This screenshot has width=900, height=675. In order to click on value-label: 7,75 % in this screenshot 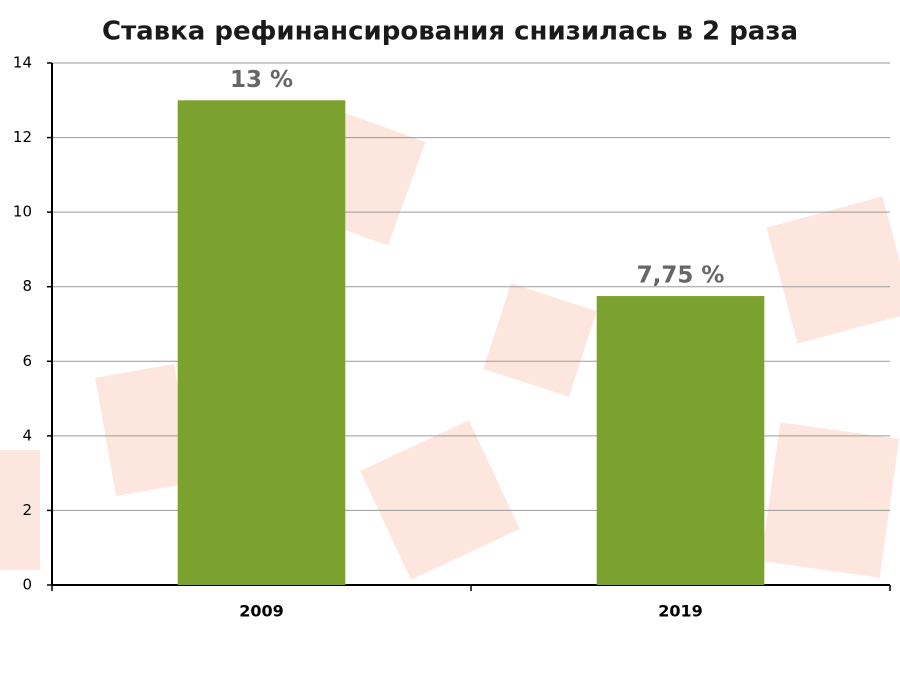, I will do `click(681, 276)`.